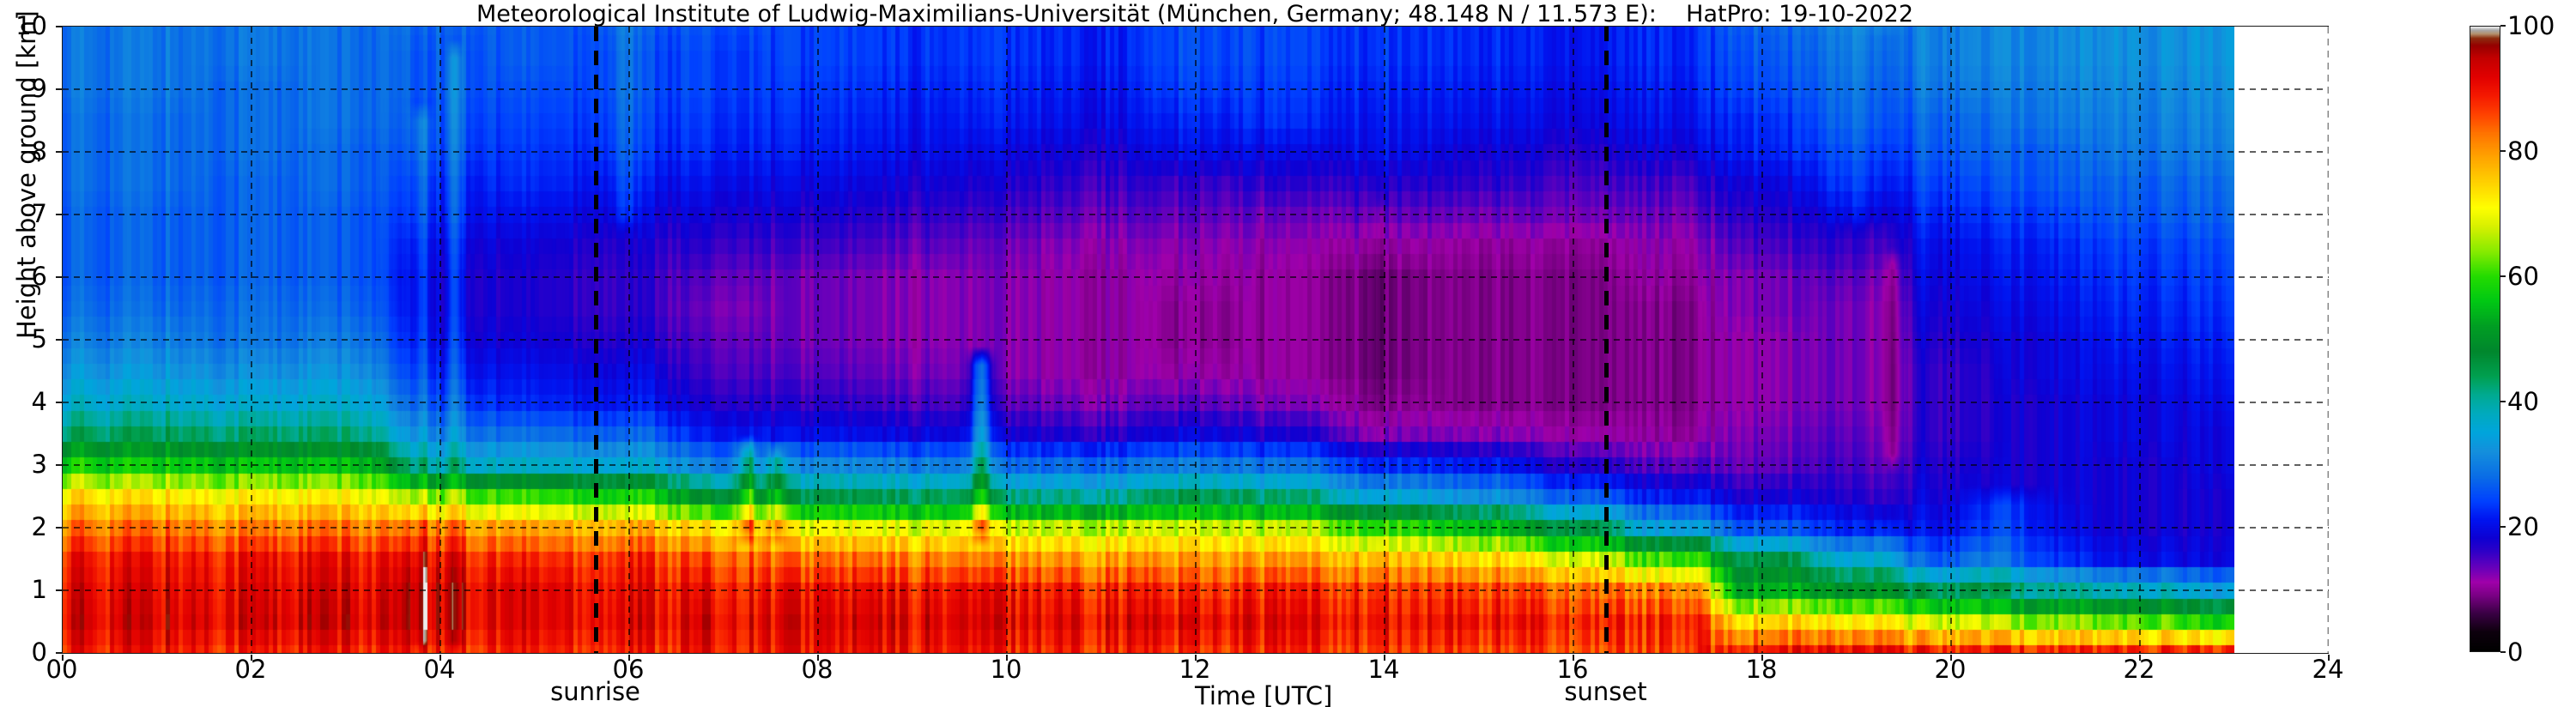 This screenshot has width=2576, height=707. I want to click on x-tick-label-10: 10, so click(1006, 670).